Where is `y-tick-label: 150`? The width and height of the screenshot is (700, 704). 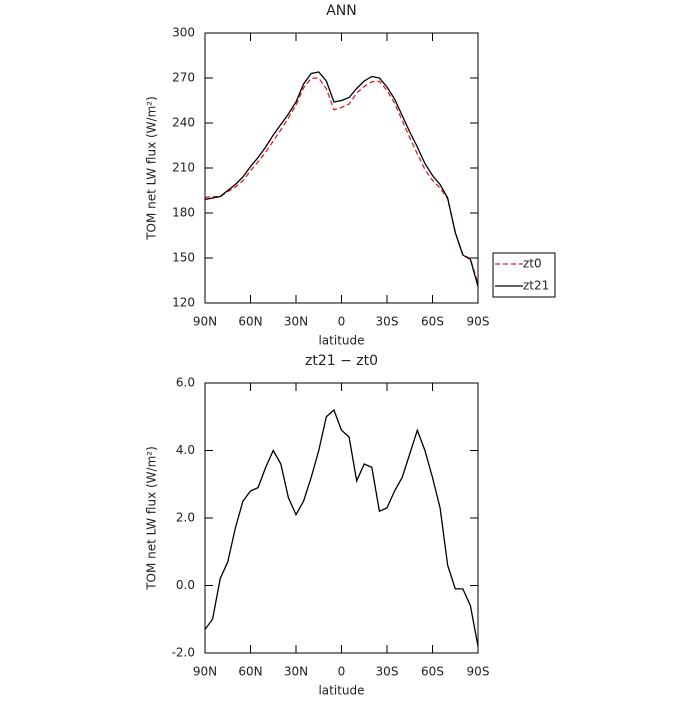 y-tick-label: 150 is located at coordinates (183, 258).